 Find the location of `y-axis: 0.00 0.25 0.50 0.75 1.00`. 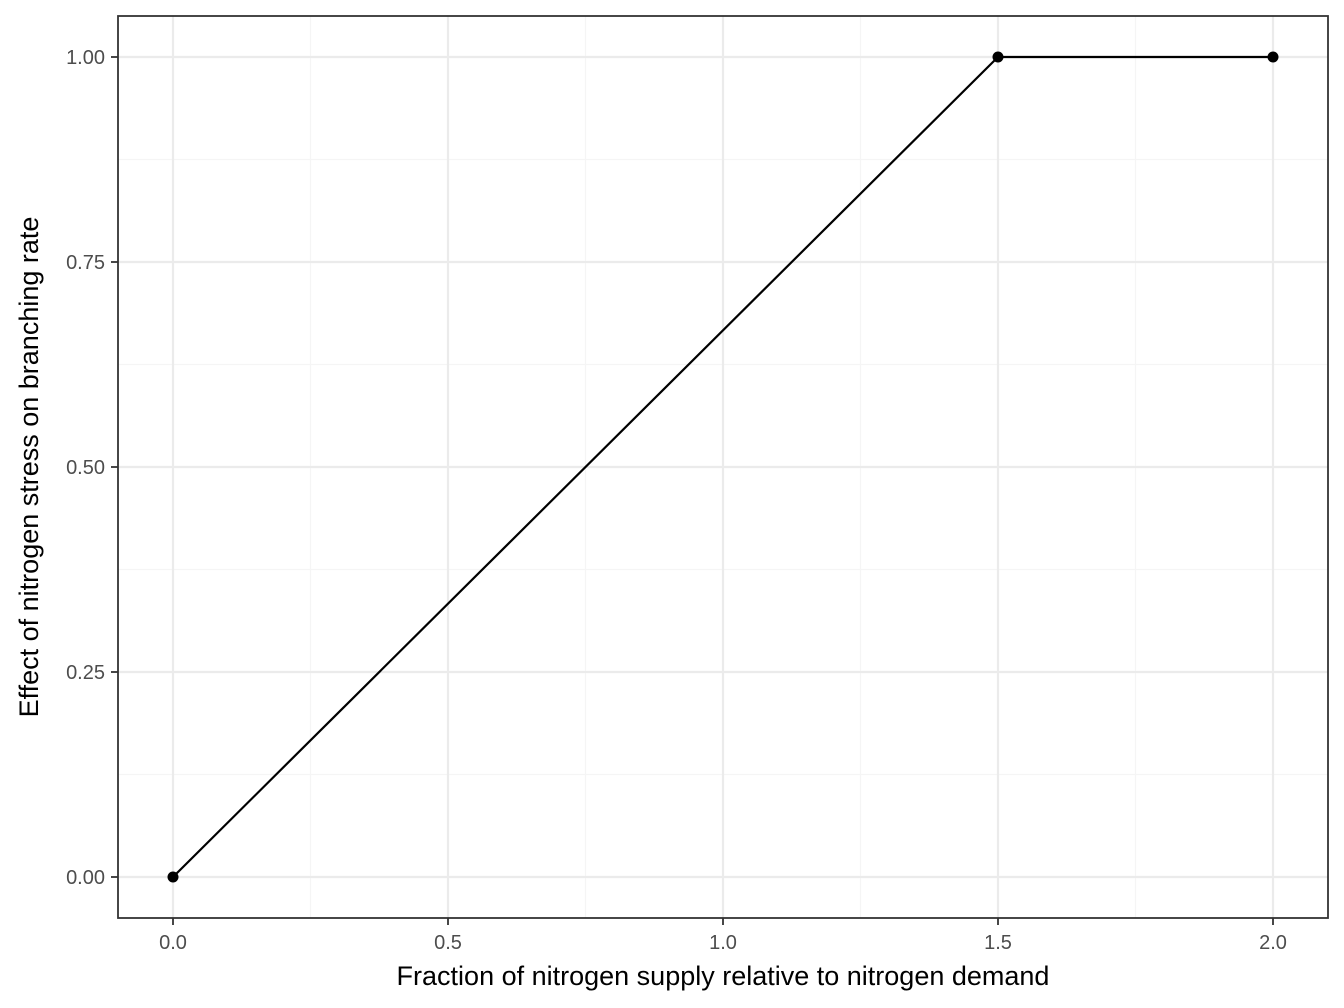

y-axis: 0.00 0.25 0.50 0.75 1.00 is located at coordinates (92, 468).